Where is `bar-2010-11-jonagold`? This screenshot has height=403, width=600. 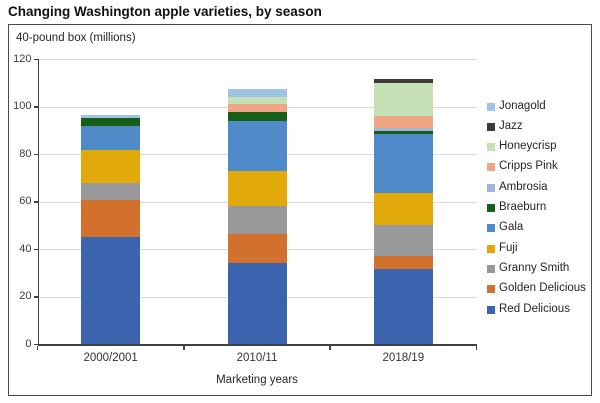
bar-2010-11-jonagold is located at coordinates (257, 92).